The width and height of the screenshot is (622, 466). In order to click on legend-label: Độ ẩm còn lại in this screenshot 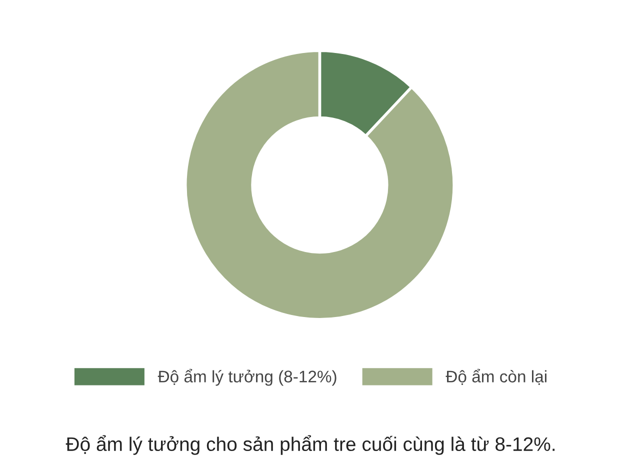, I will do `click(496, 376)`.